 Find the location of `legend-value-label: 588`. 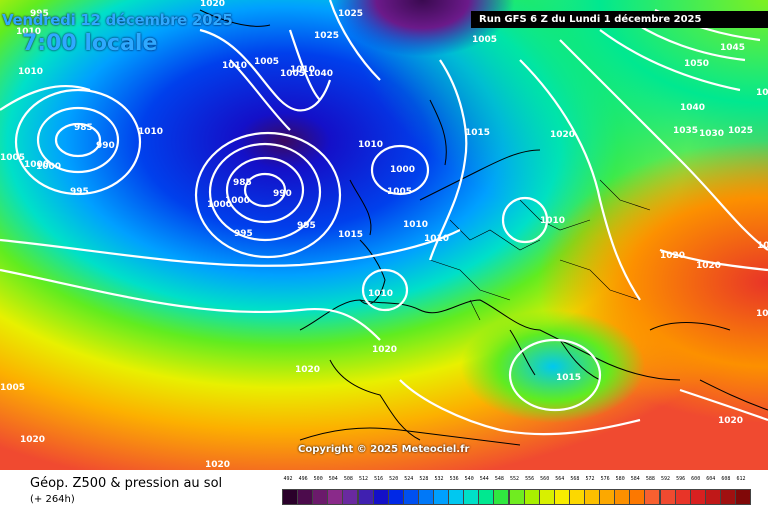

legend-value-label: 588 is located at coordinates (650, 479).